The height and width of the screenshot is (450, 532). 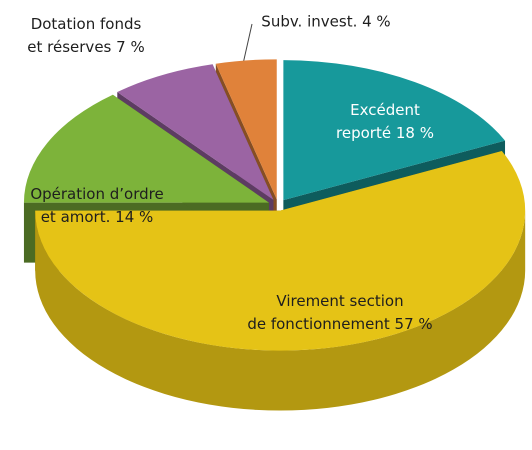 I want to click on slice-label: Subv. invest. 4 %, so click(x=325, y=22).